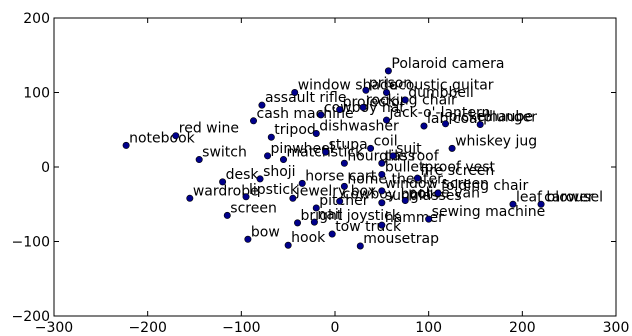  I want to click on point-label: folding chair, so click(484, 186).